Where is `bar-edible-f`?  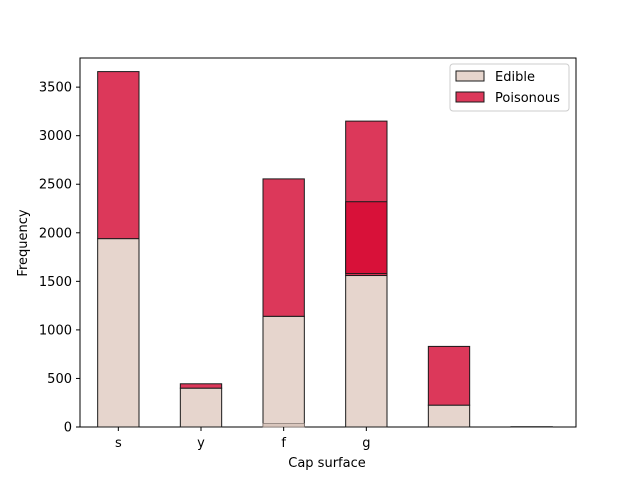 bar-edible-f is located at coordinates (283, 371).